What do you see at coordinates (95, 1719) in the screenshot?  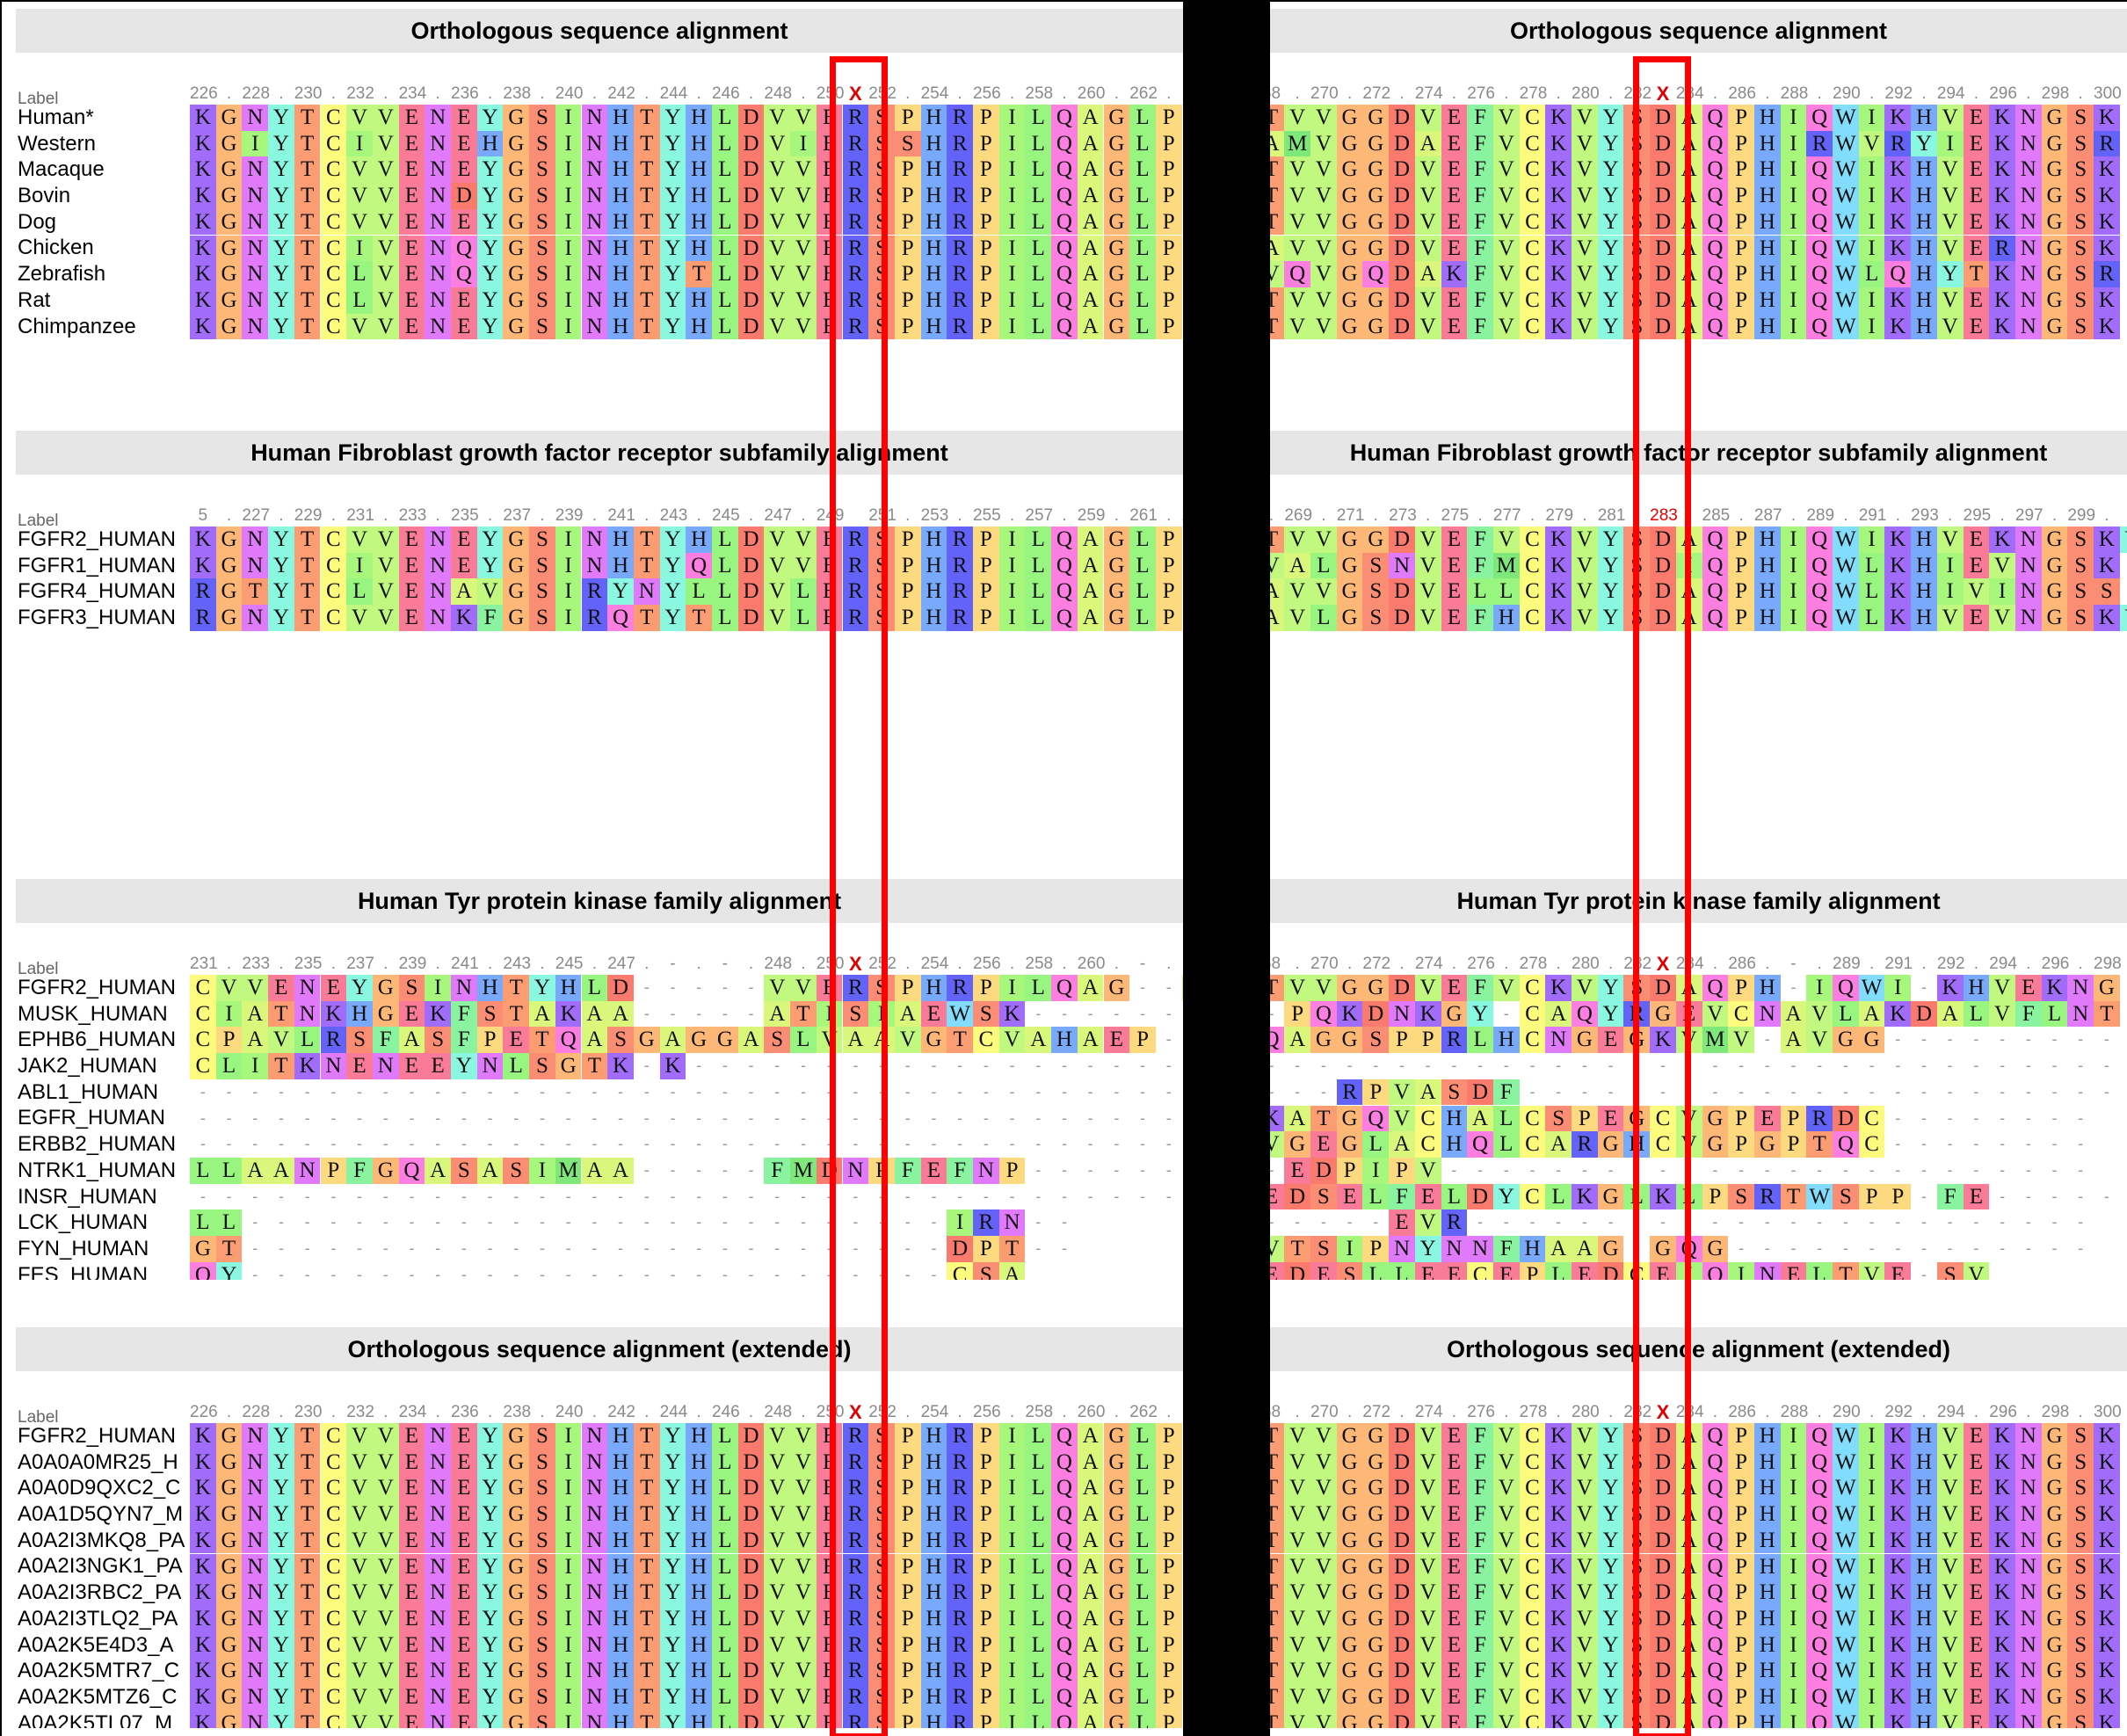 I see `sequence-label: A0A2K5TL07_M` at bounding box center [95, 1719].